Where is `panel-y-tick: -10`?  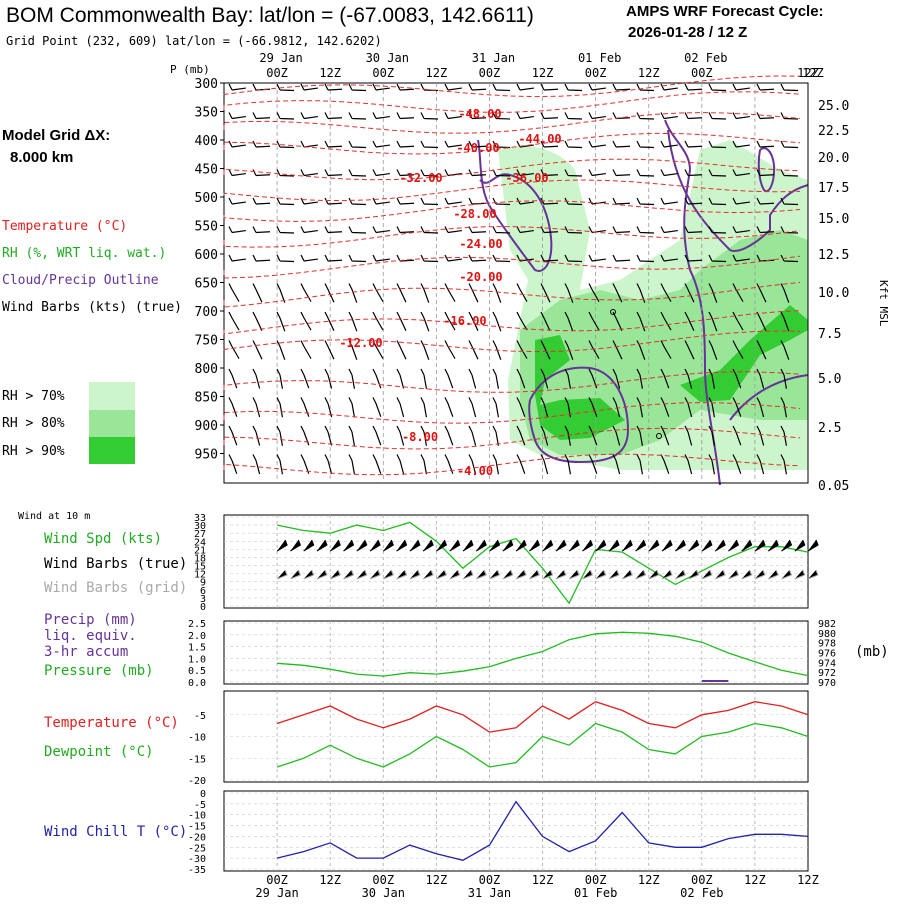 panel-y-tick: -10 is located at coordinates (197, 816).